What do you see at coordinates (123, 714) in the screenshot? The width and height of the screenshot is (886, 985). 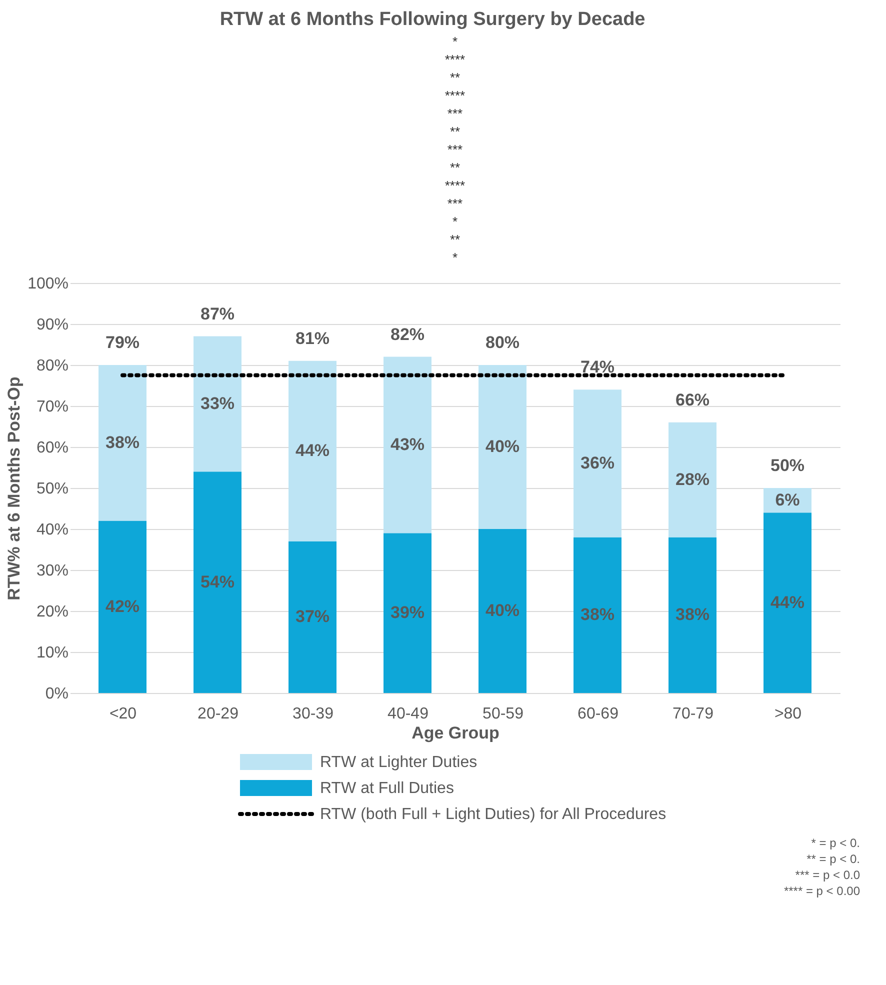 I see `x-tick-label: <20` at bounding box center [123, 714].